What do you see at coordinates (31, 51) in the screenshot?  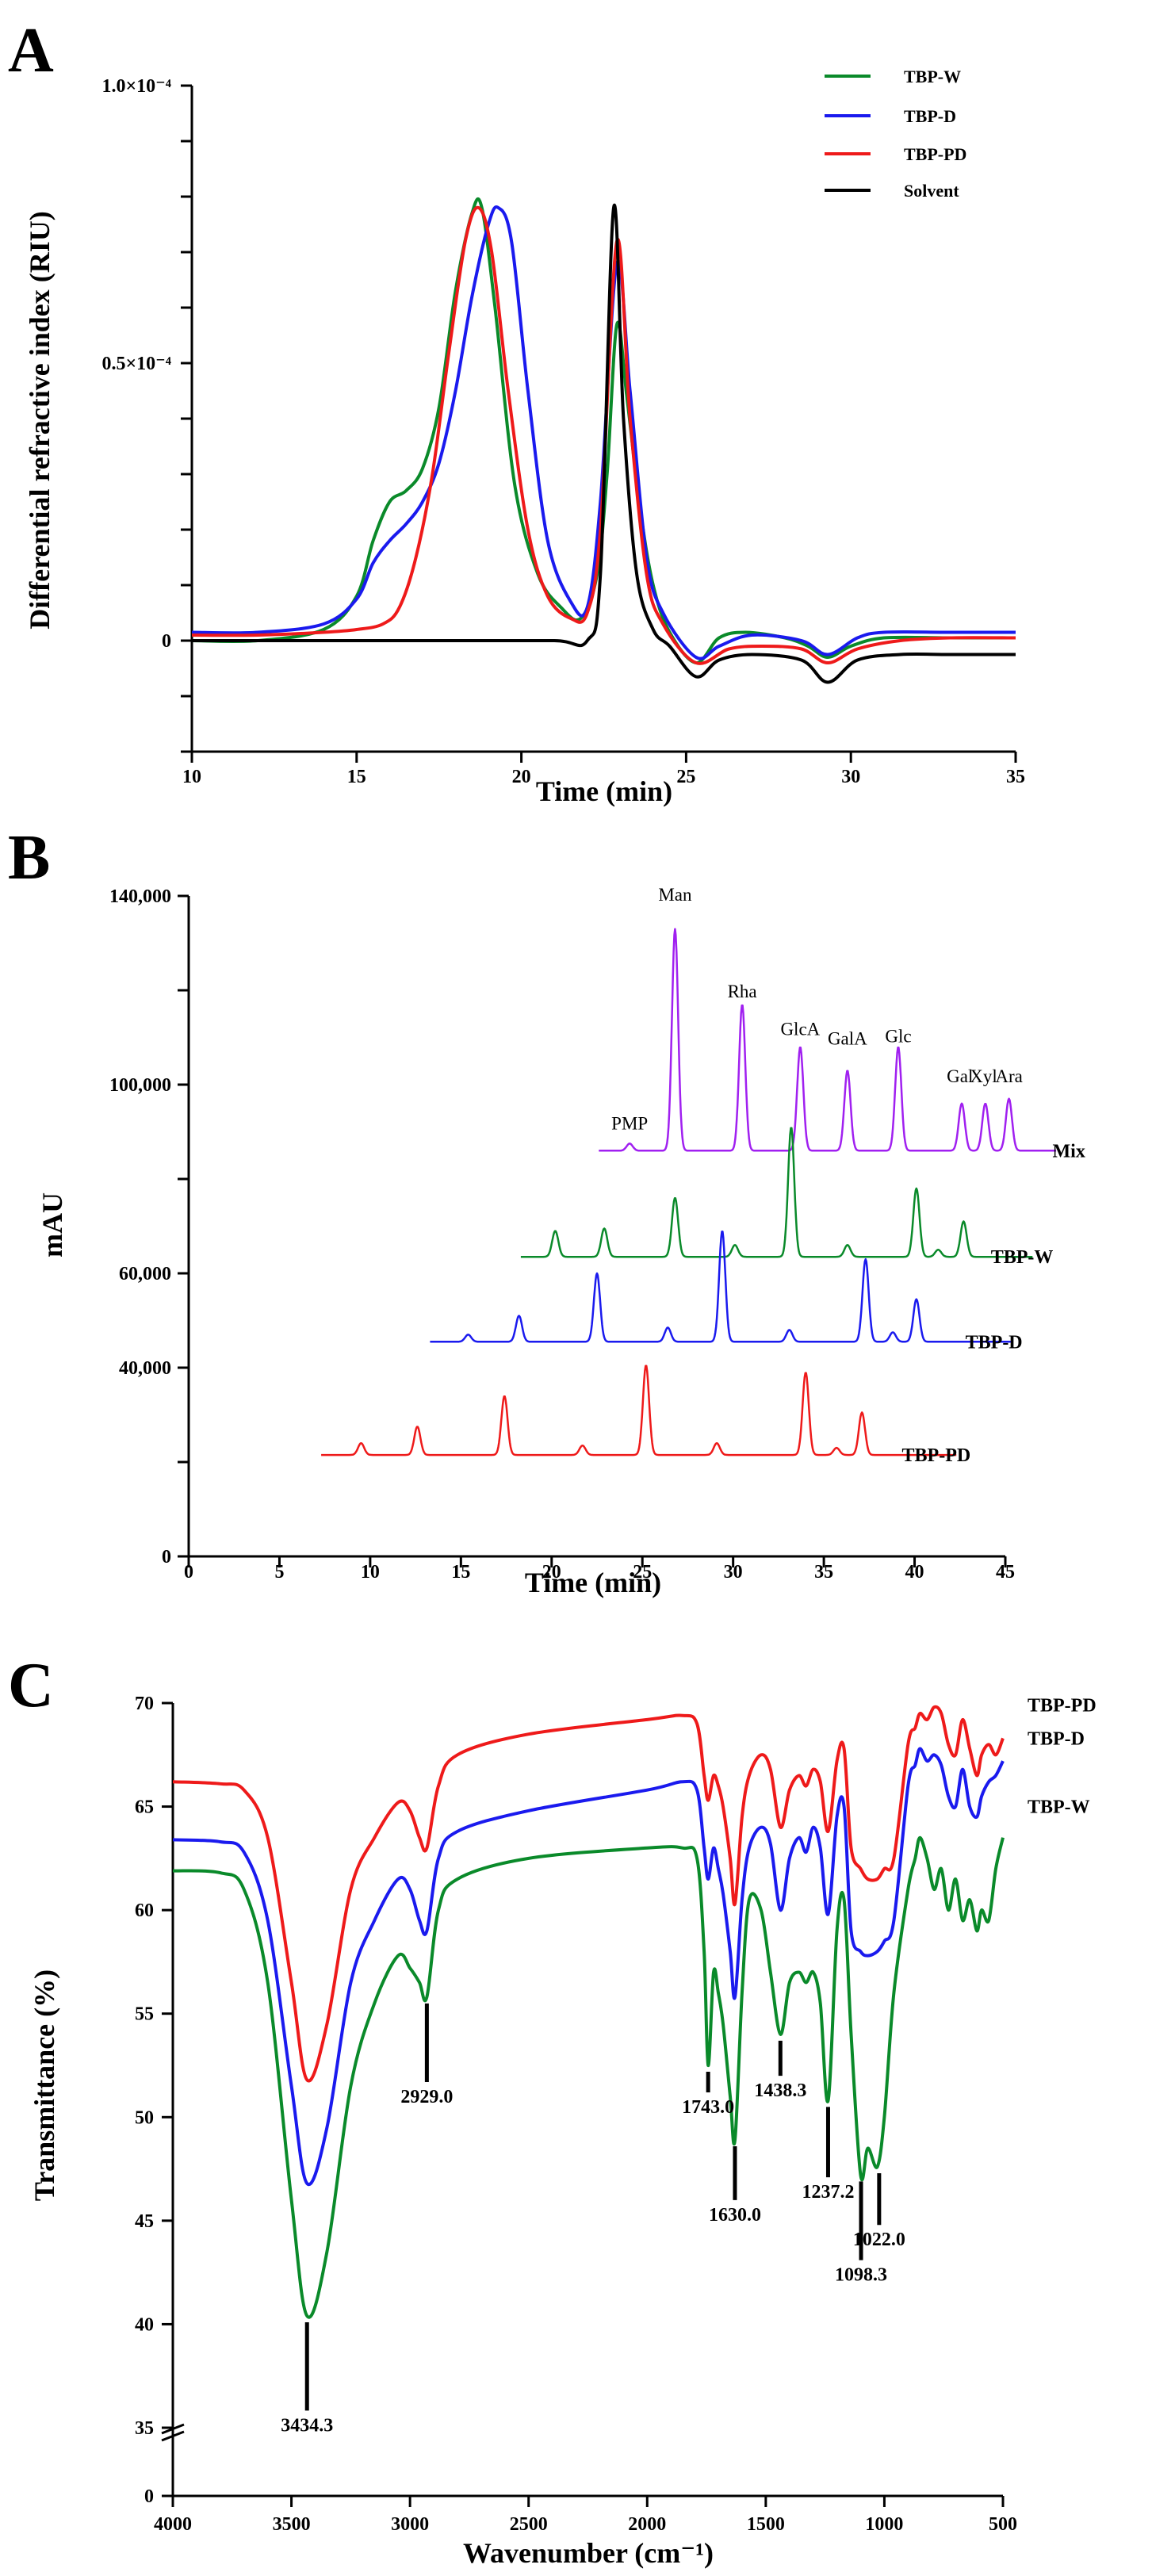 I see `panel-a-letter: A` at bounding box center [31, 51].